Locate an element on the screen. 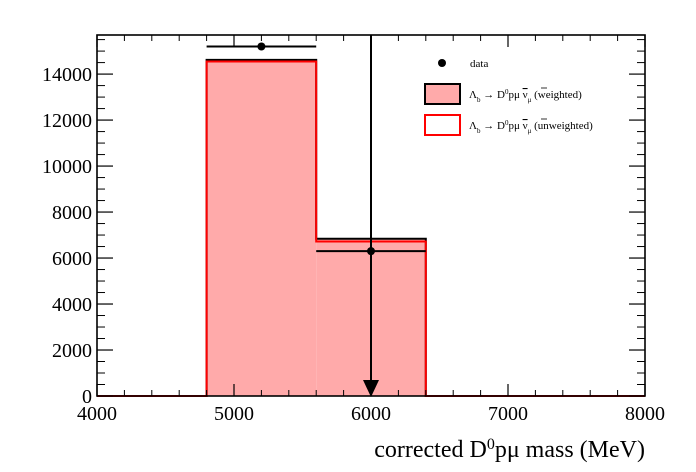 Image resolution: width=696 pixels, height=472 pixels. y-tick-label-2: 4000 is located at coordinates (72, 305).